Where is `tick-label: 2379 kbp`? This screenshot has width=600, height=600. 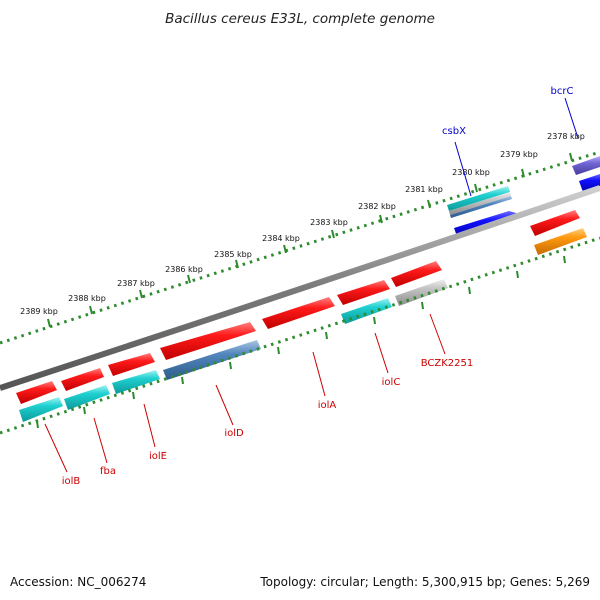 tick-label: 2379 kbp is located at coordinates (519, 154).